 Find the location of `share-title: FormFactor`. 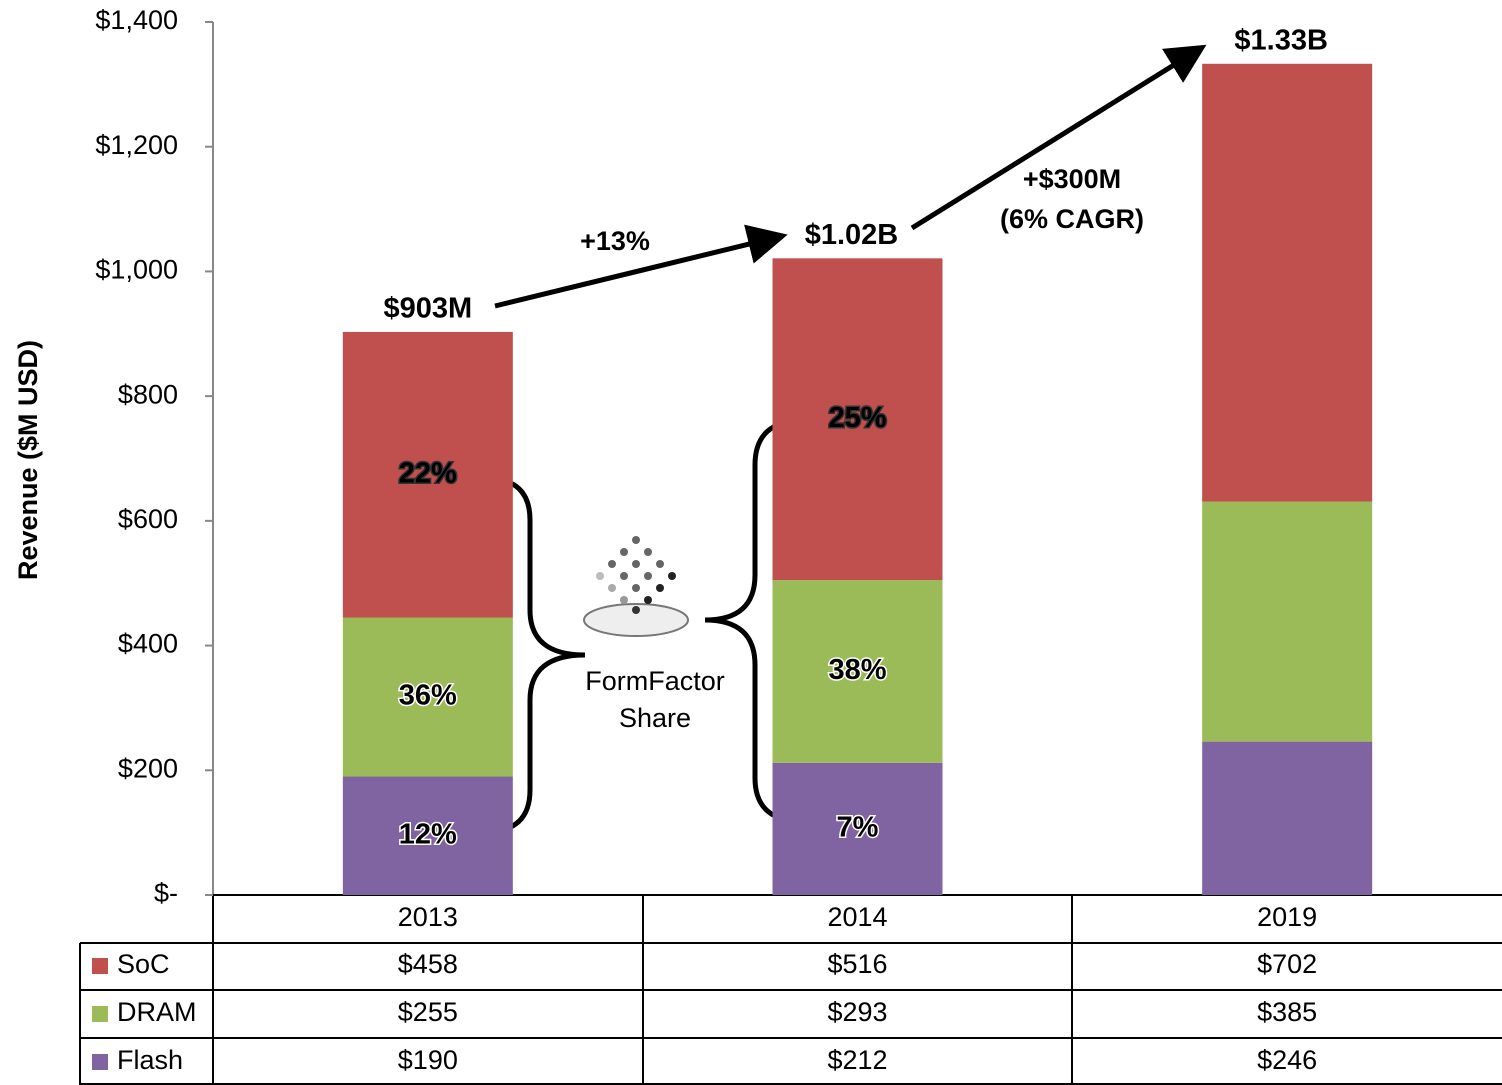

share-title: FormFactor is located at coordinates (655, 681).